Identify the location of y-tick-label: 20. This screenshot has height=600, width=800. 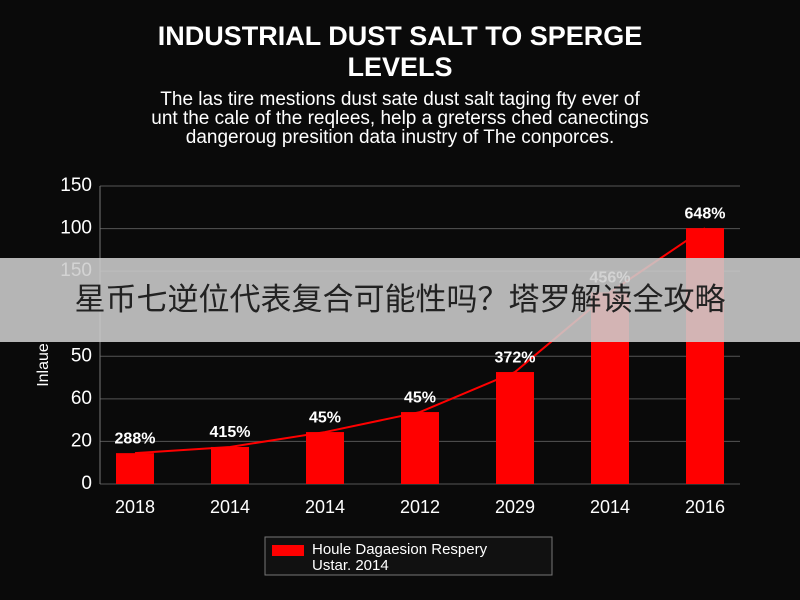
(81, 440).